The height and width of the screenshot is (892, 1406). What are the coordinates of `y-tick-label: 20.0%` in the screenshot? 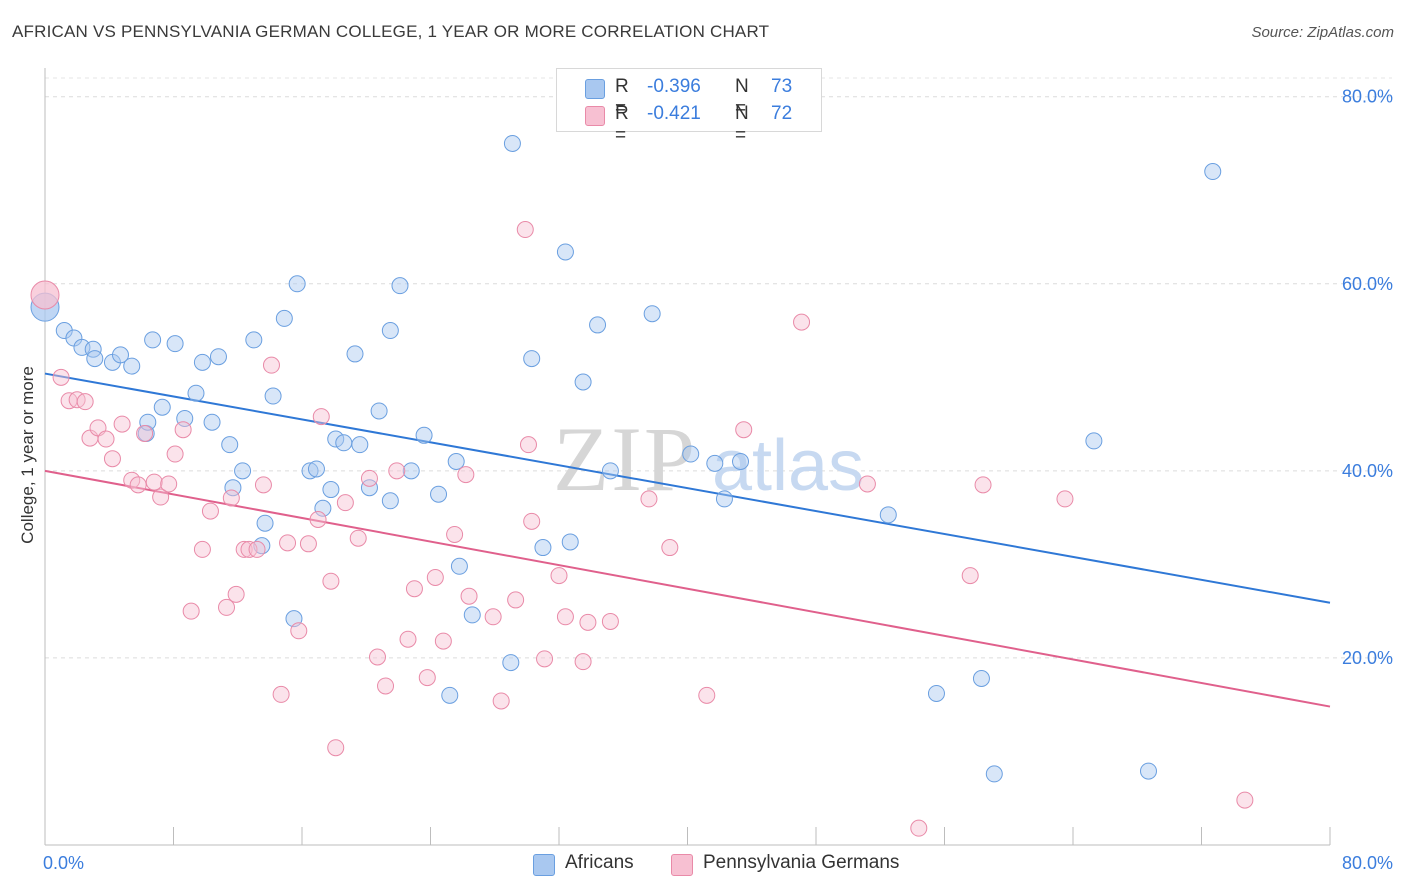 It's located at (1367, 658).